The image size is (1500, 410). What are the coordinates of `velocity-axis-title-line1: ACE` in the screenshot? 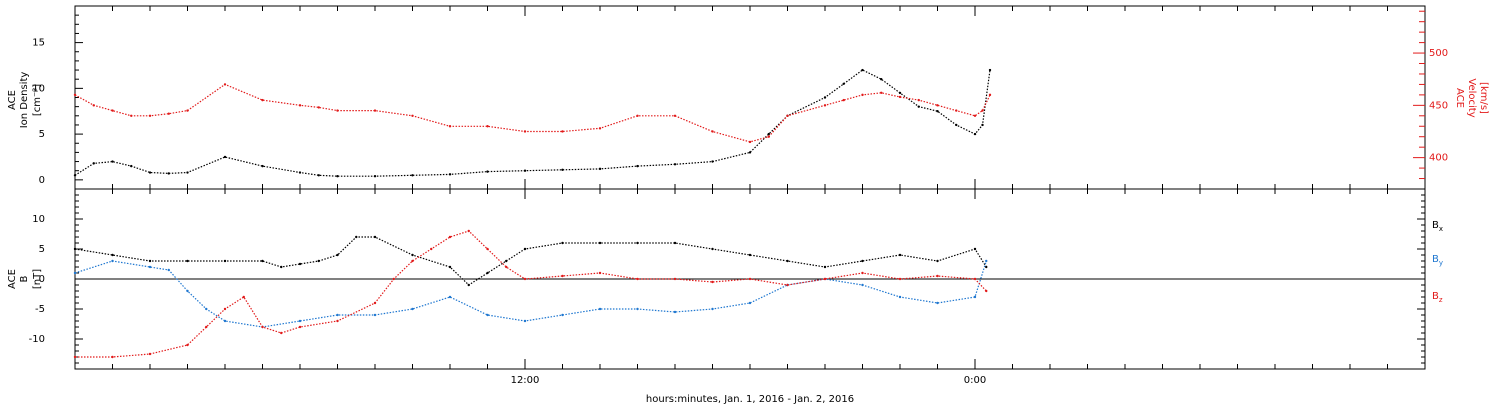 It's located at (1459, 98).